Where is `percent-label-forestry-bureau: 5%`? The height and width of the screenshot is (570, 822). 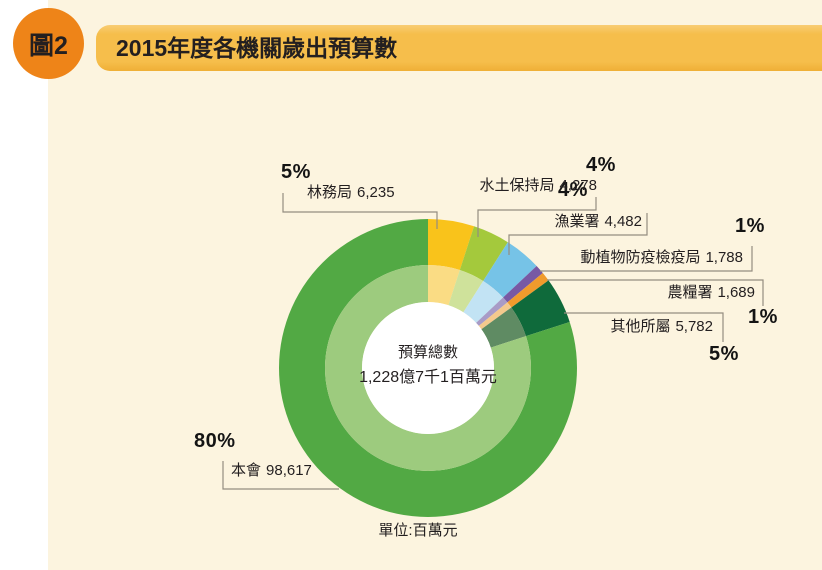 percent-label-forestry-bureau: 5% is located at coordinates (296, 172).